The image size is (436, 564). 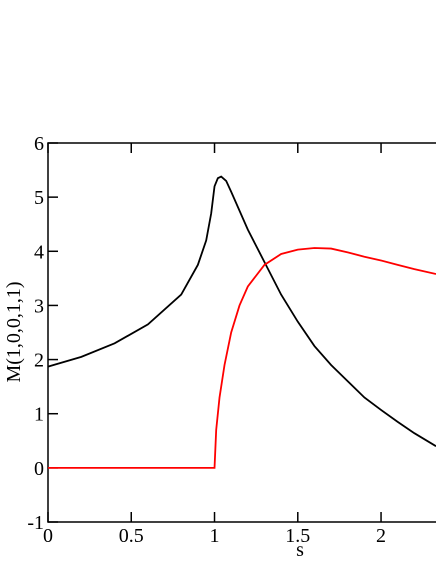 What do you see at coordinates (35, 523) in the screenshot?
I see `y-tick-label: -1` at bounding box center [35, 523].